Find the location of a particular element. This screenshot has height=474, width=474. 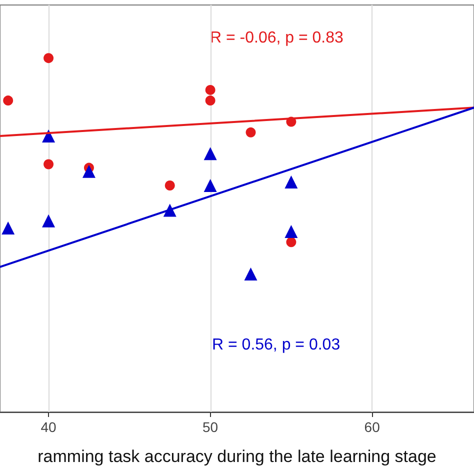

x-axis-title: ramming task accuracy during the late learning stage is located at coordinates (237, 456).